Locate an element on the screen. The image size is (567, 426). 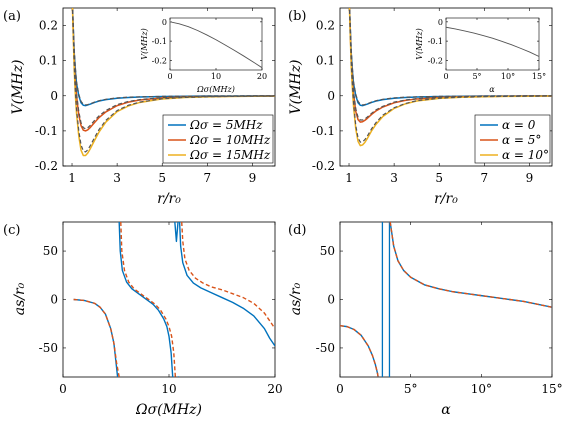
panel-b-inset-ylabel: V(MHz) is located at coordinates (419, 43).